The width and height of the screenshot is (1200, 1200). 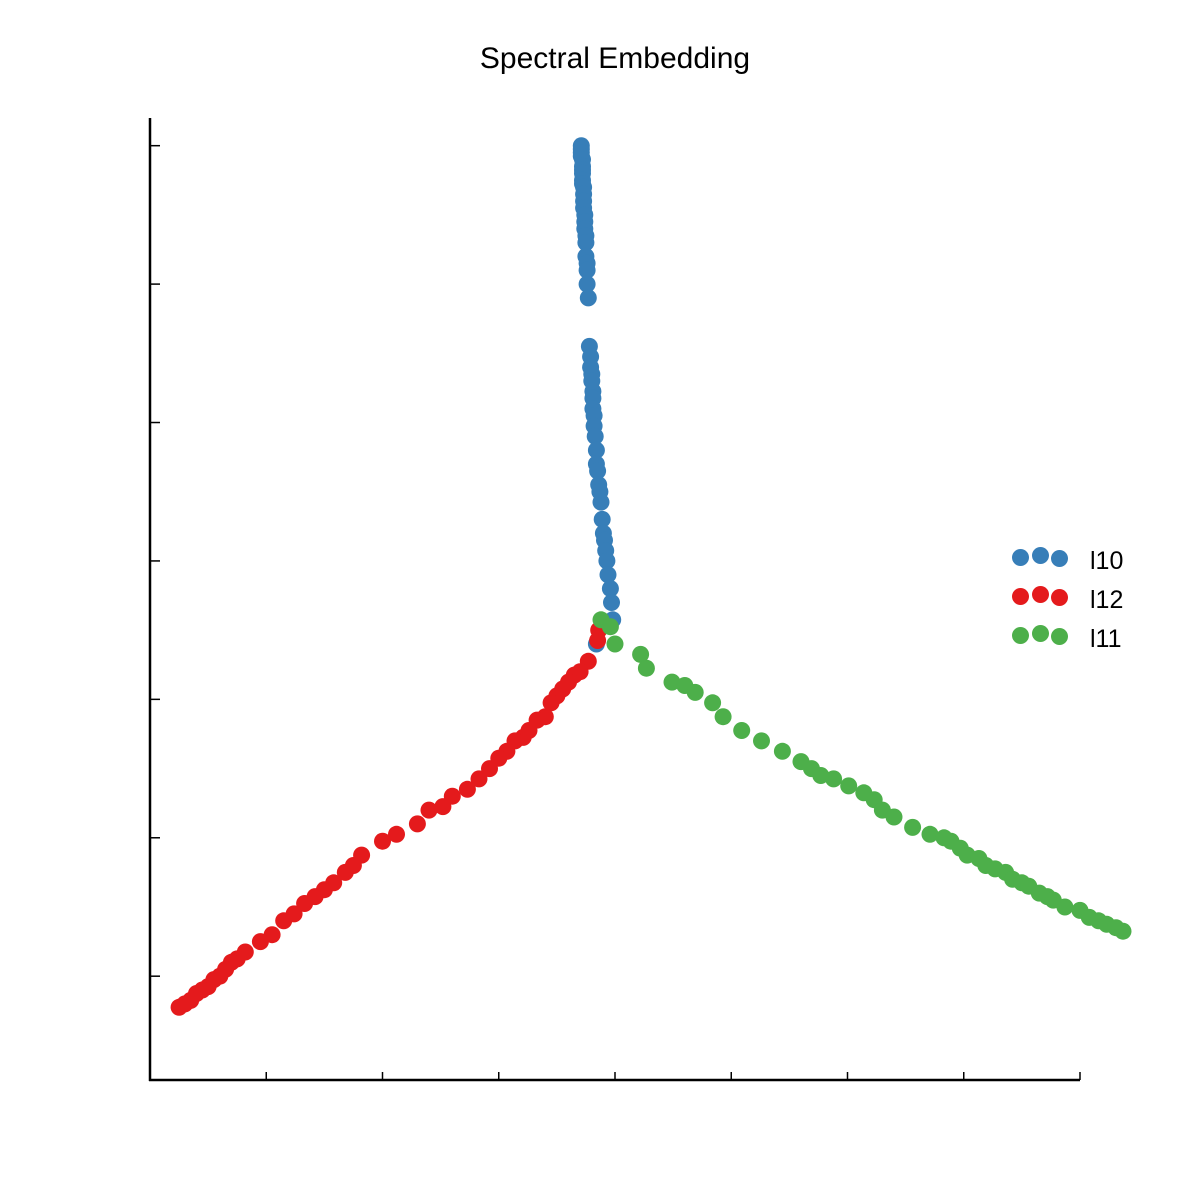 What do you see at coordinates (862, 775) in the screenshot?
I see `series-l11` at bounding box center [862, 775].